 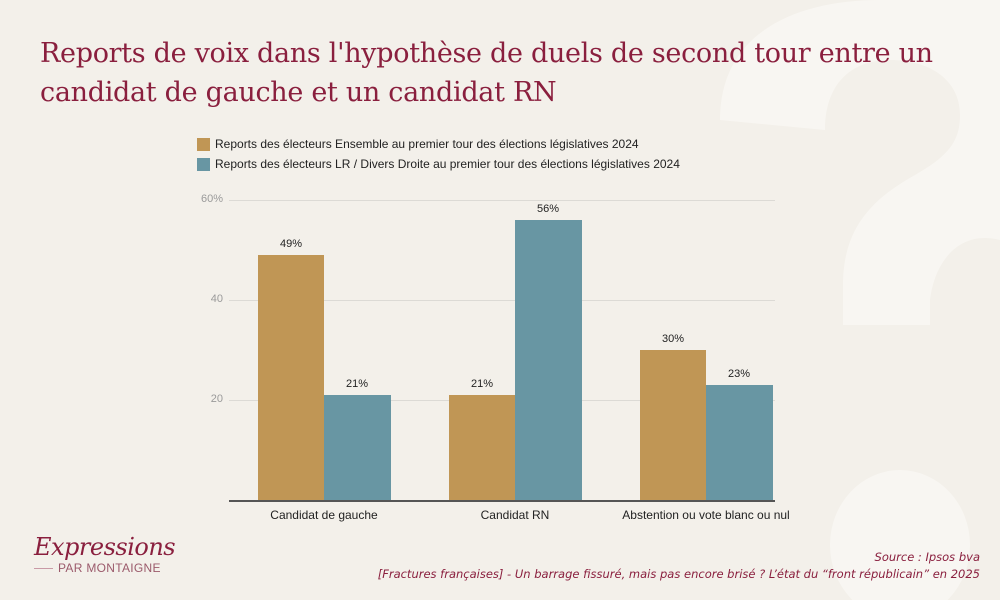 What do you see at coordinates (706, 515) in the screenshot?
I see `x-label-abstention: Abstention ou vote blanc ou nul` at bounding box center [706, 515].